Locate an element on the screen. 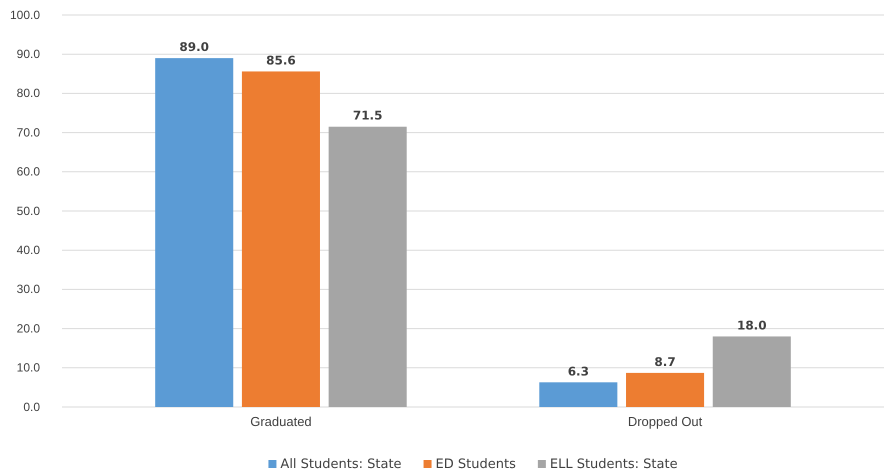  y-tick-label: 70.0 is located at coordinates (28, 132).